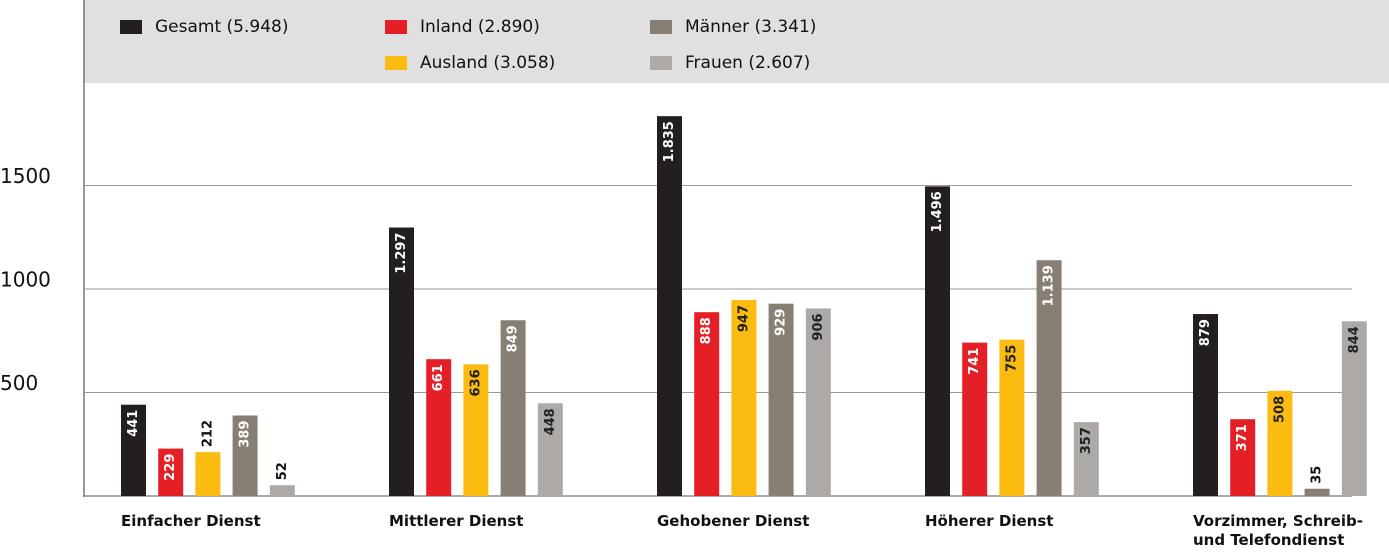 This screenshot has width=1389, height=554. I want to click on data-label: 229, so click(170, 467).